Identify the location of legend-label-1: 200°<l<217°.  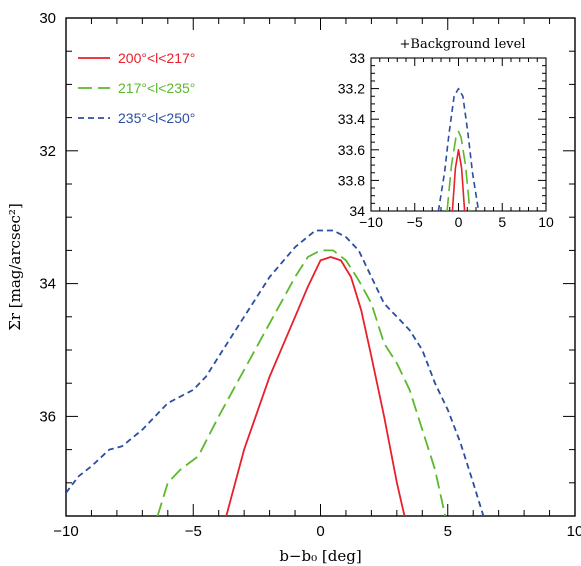
(156, 58).